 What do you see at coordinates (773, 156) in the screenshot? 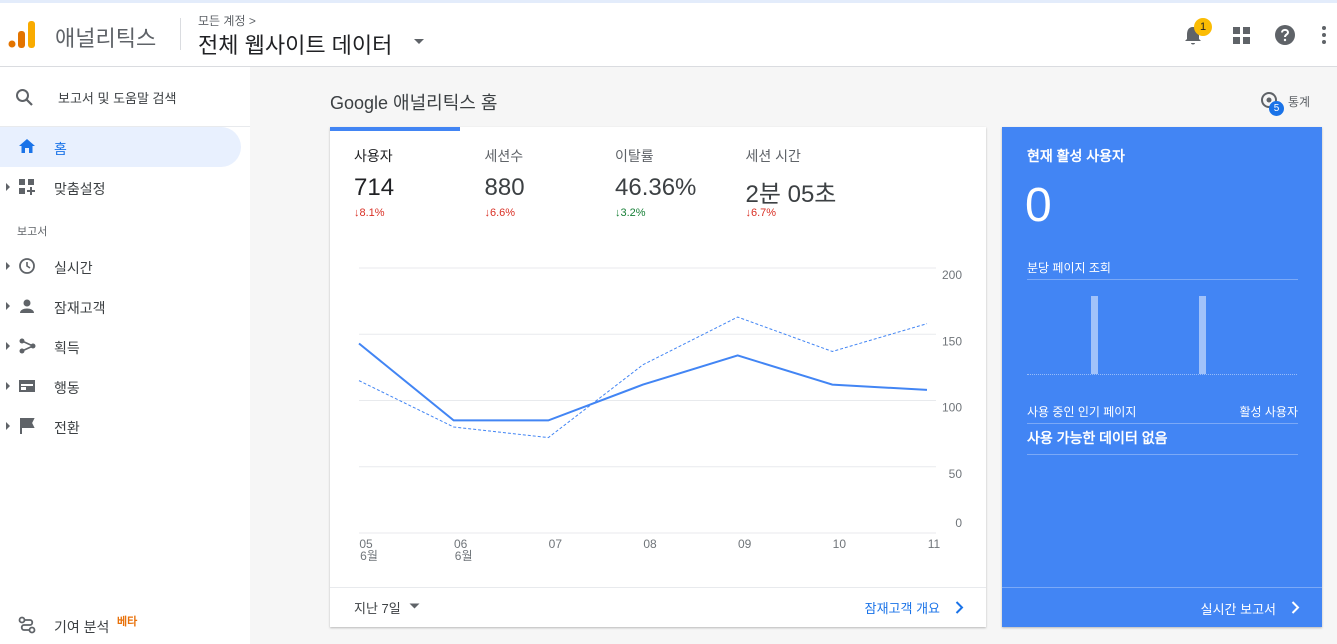
I see `metric-label: 세션 시간` at bounding box center [773, 156].